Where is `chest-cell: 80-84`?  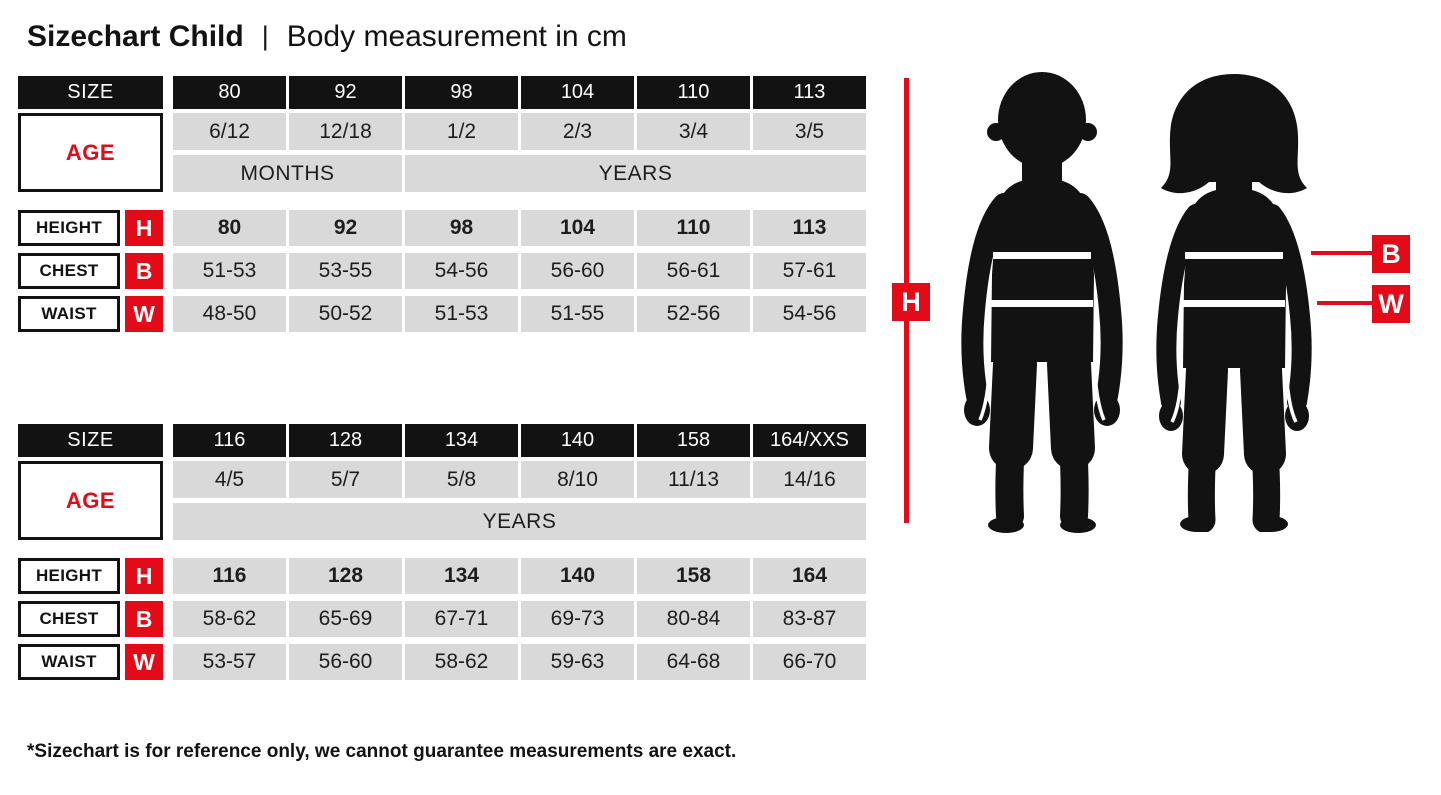 chest-cell: 80-84 is located at coordinates (693, 619).